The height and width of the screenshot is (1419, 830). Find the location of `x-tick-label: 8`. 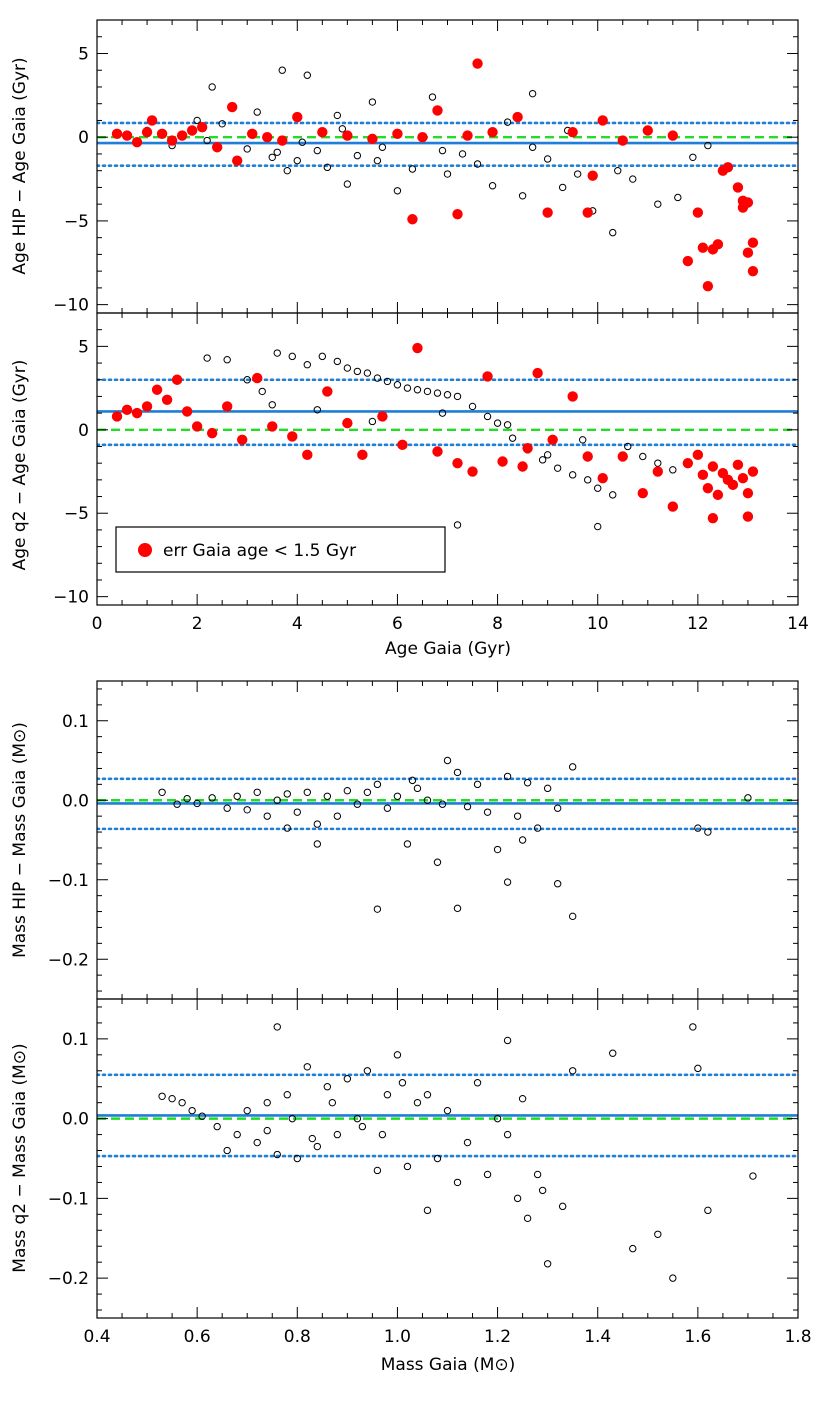

x-tick-label: 8 is located at coordinates (497, 624).